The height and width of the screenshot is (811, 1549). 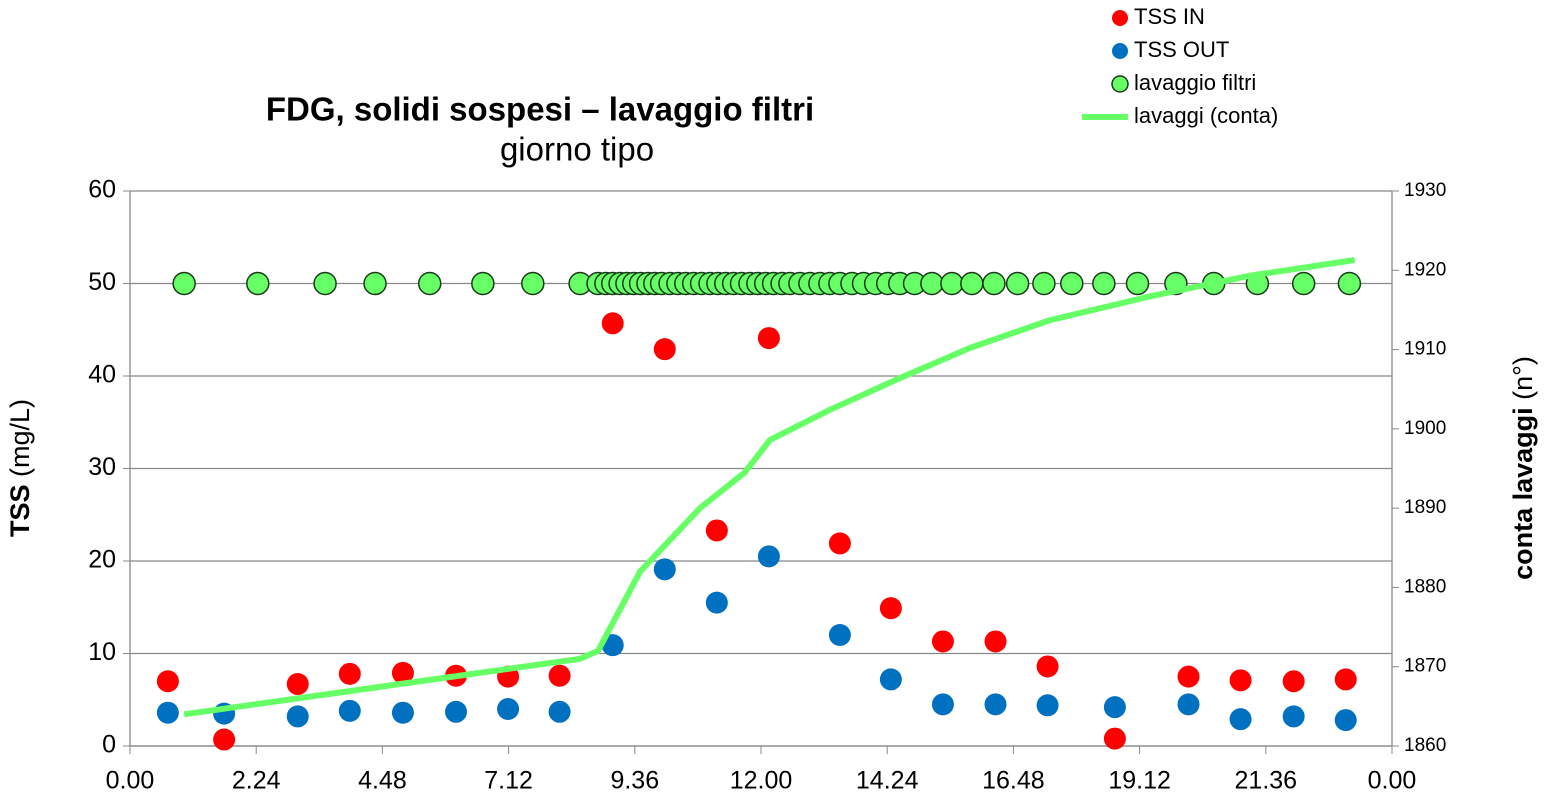 What do you see at coordinates (887, 781) in the screenshot?
I see `x-tick-label: 14.24` at bounding box center [887, 781].